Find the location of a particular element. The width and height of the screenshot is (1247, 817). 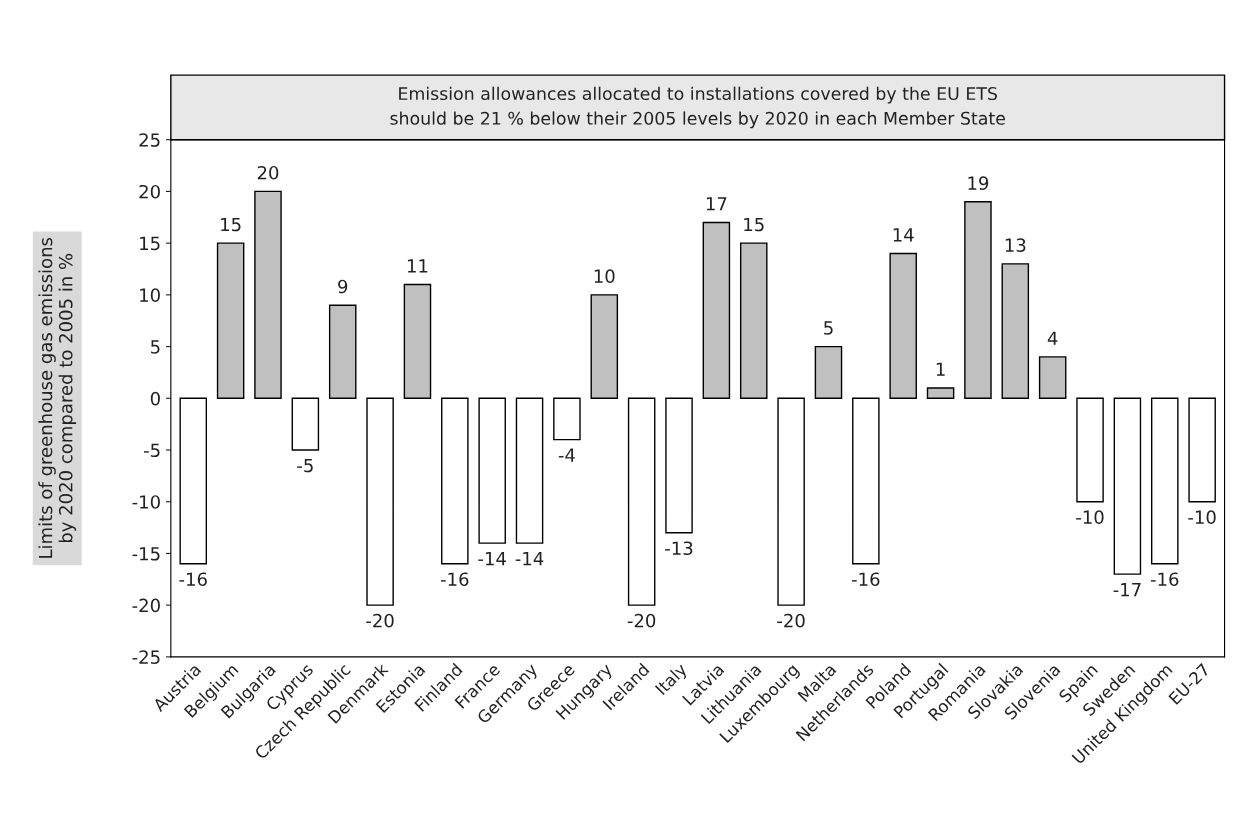

y-tick-label: -10 is located at coordinates (146, 502).